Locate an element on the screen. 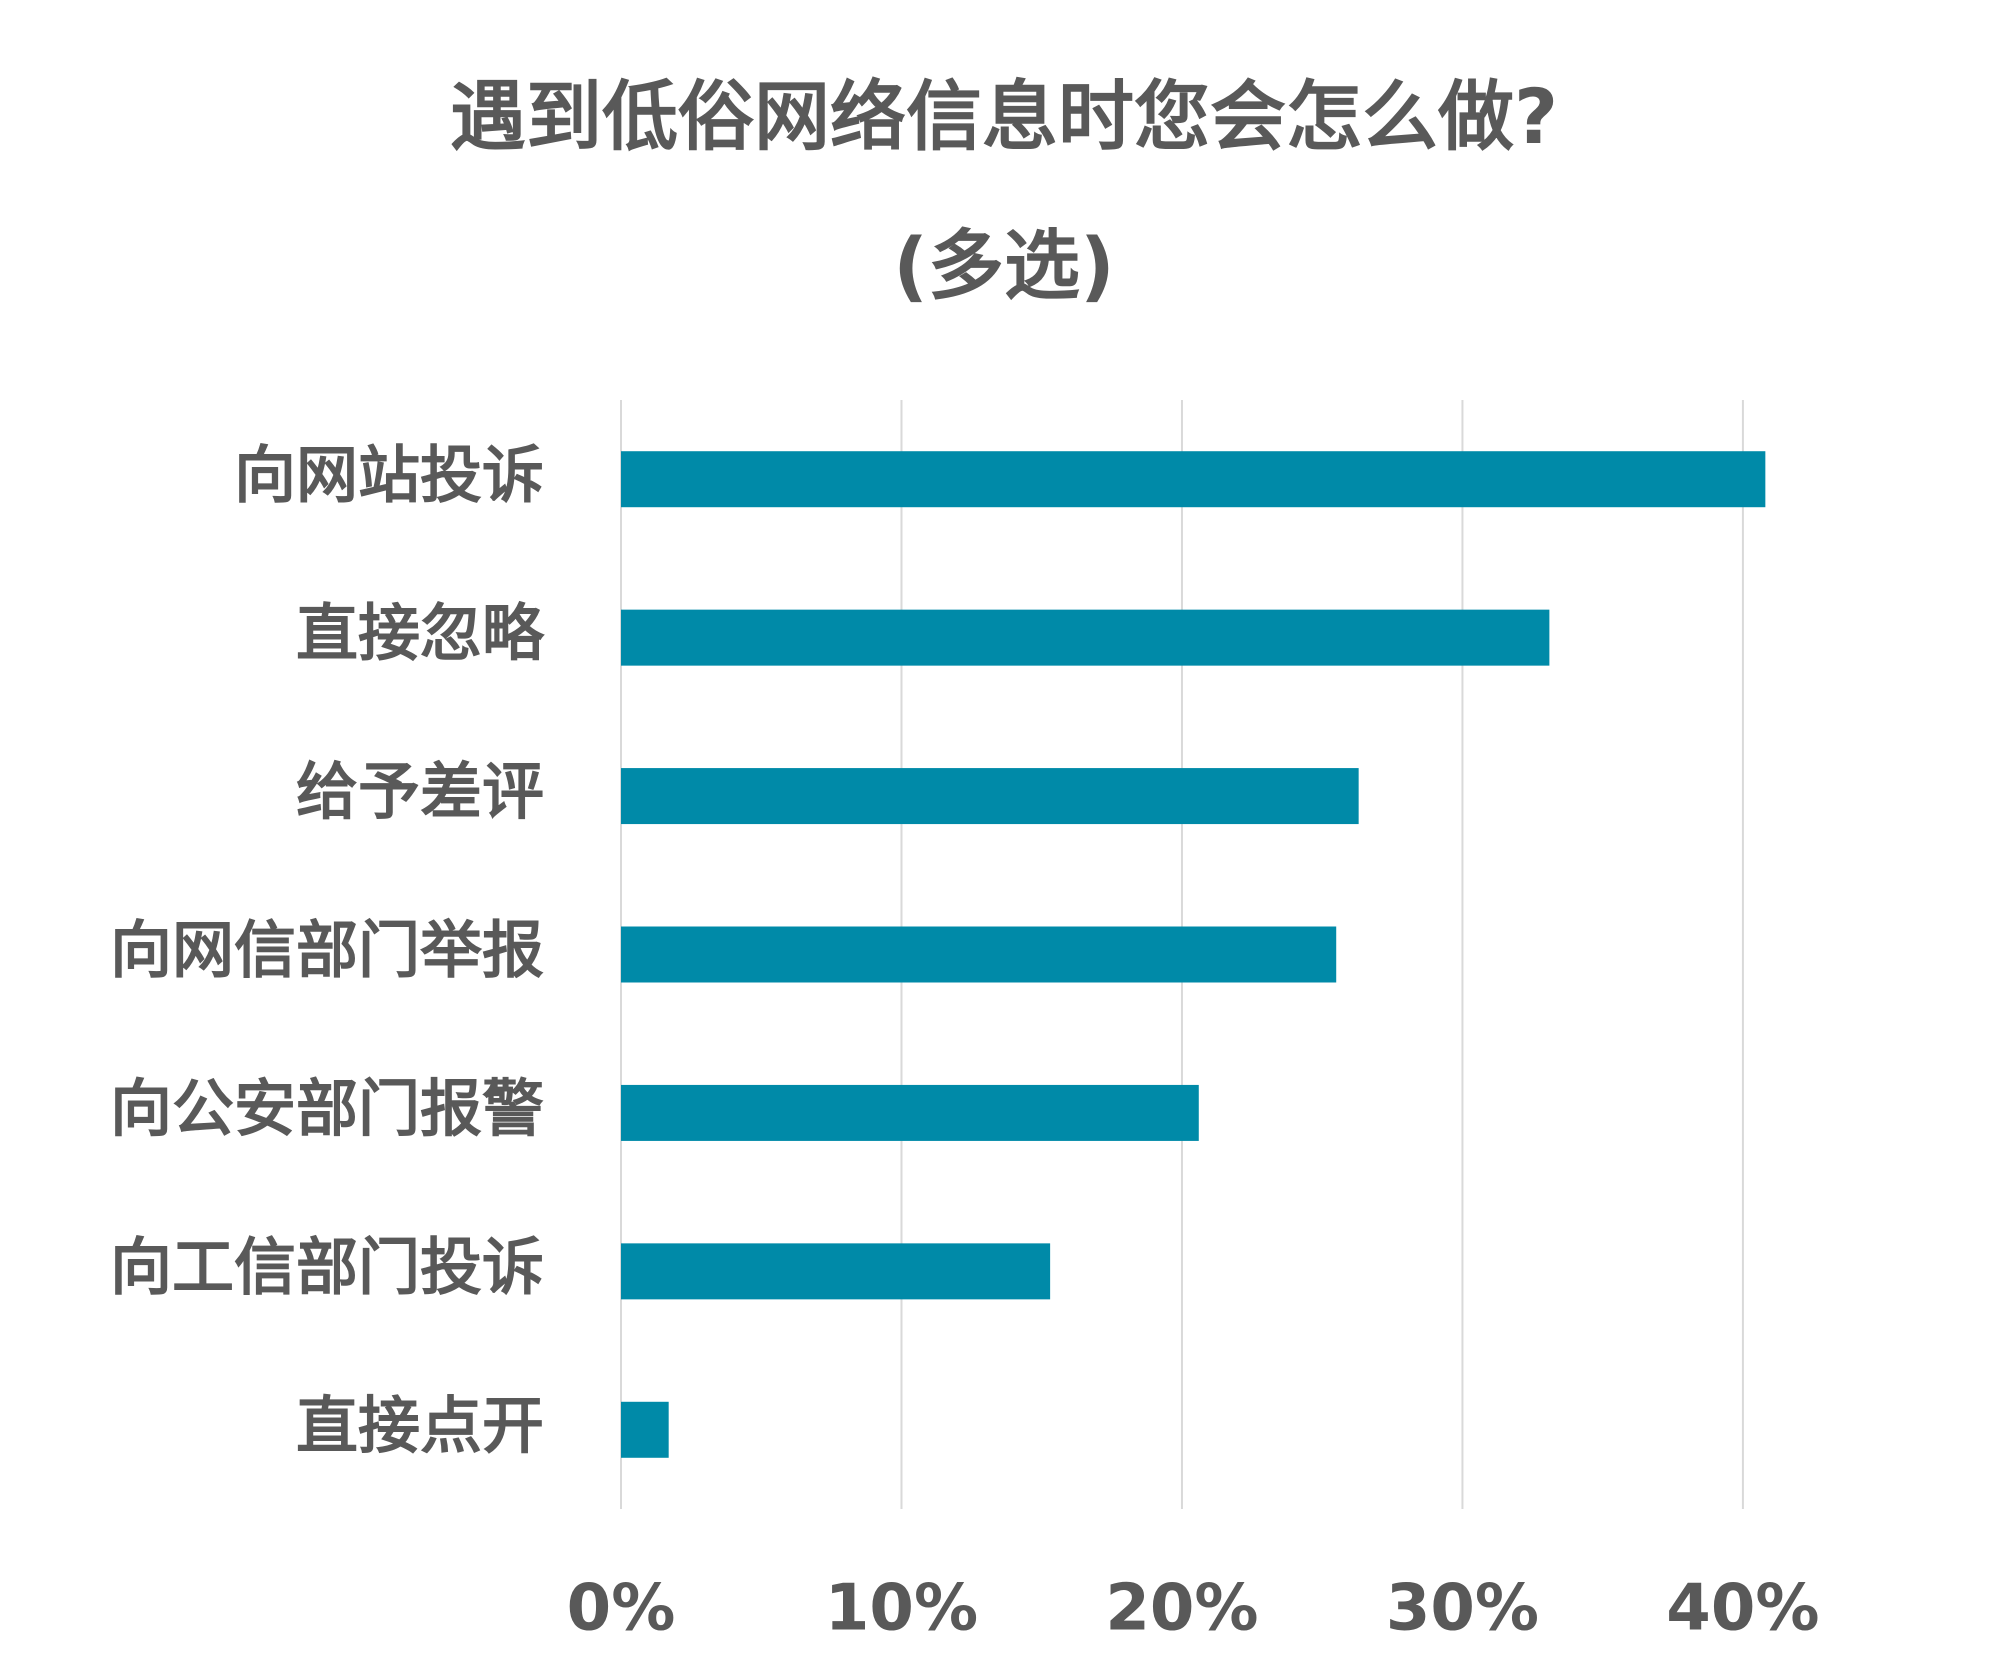 This screenshot has width=2008, height=1677. x-tick-label: 20% is located at coordinates (1181, 1609).